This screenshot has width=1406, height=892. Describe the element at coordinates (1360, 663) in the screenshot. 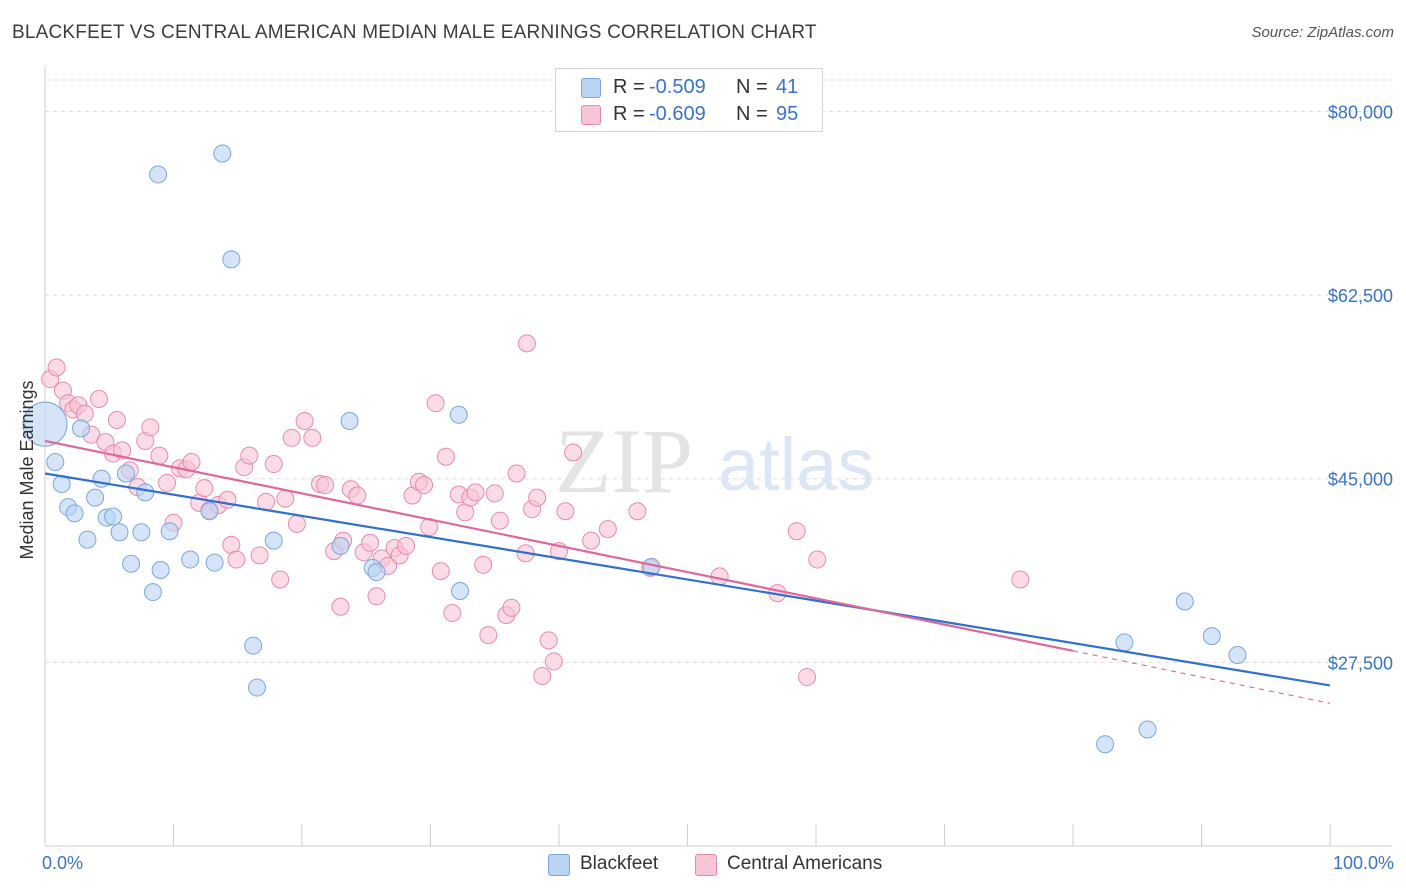

I see `y-tick-label: $27,500` at that location.